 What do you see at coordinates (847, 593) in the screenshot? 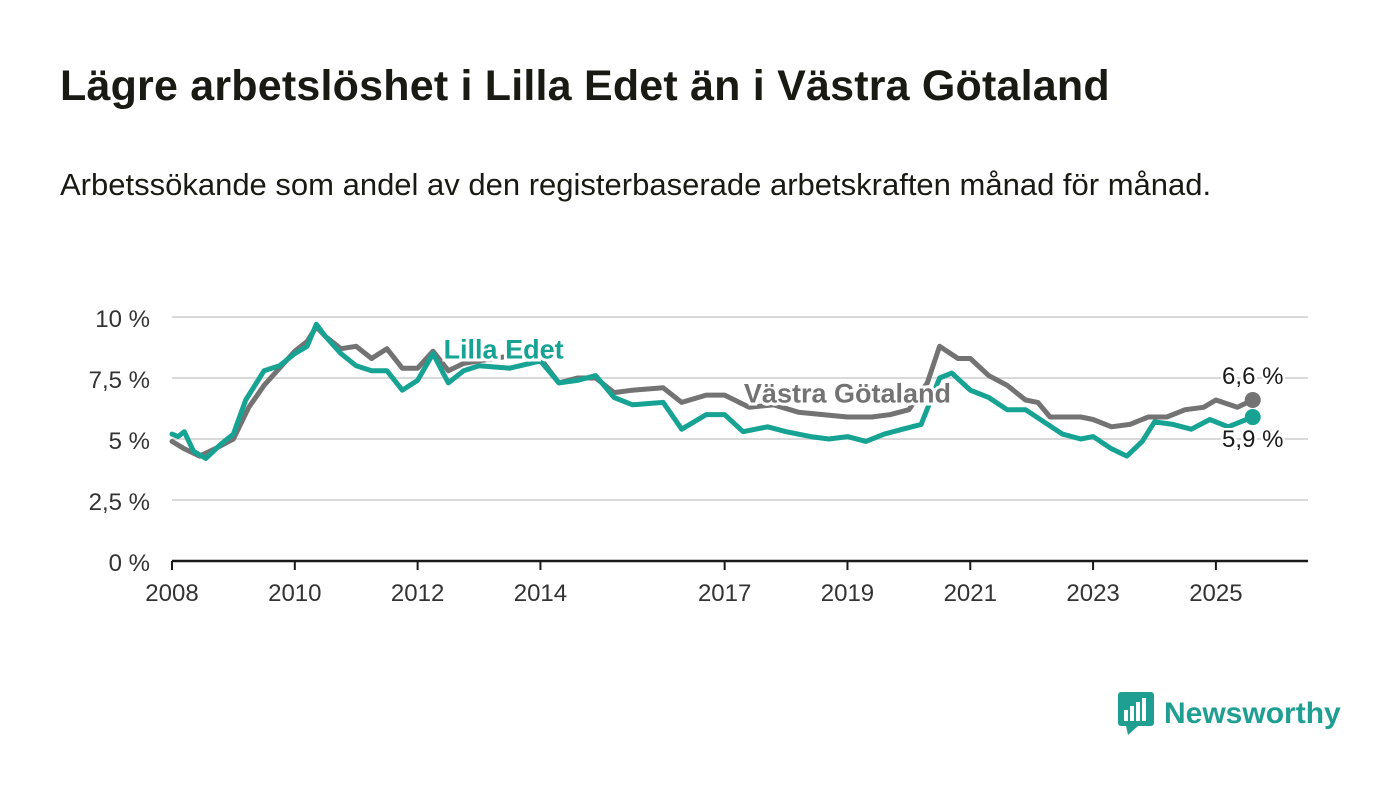
I see `x-tick-label: 2019` at bounding box center [847, 593].